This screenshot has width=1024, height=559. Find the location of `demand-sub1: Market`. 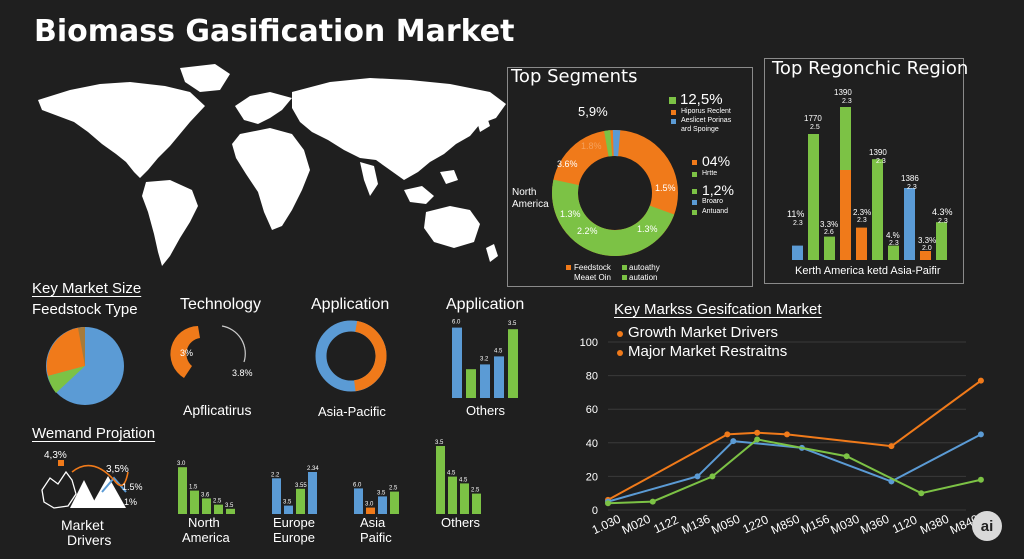

demand-sub1: Market is located at coordinates (82, 525).